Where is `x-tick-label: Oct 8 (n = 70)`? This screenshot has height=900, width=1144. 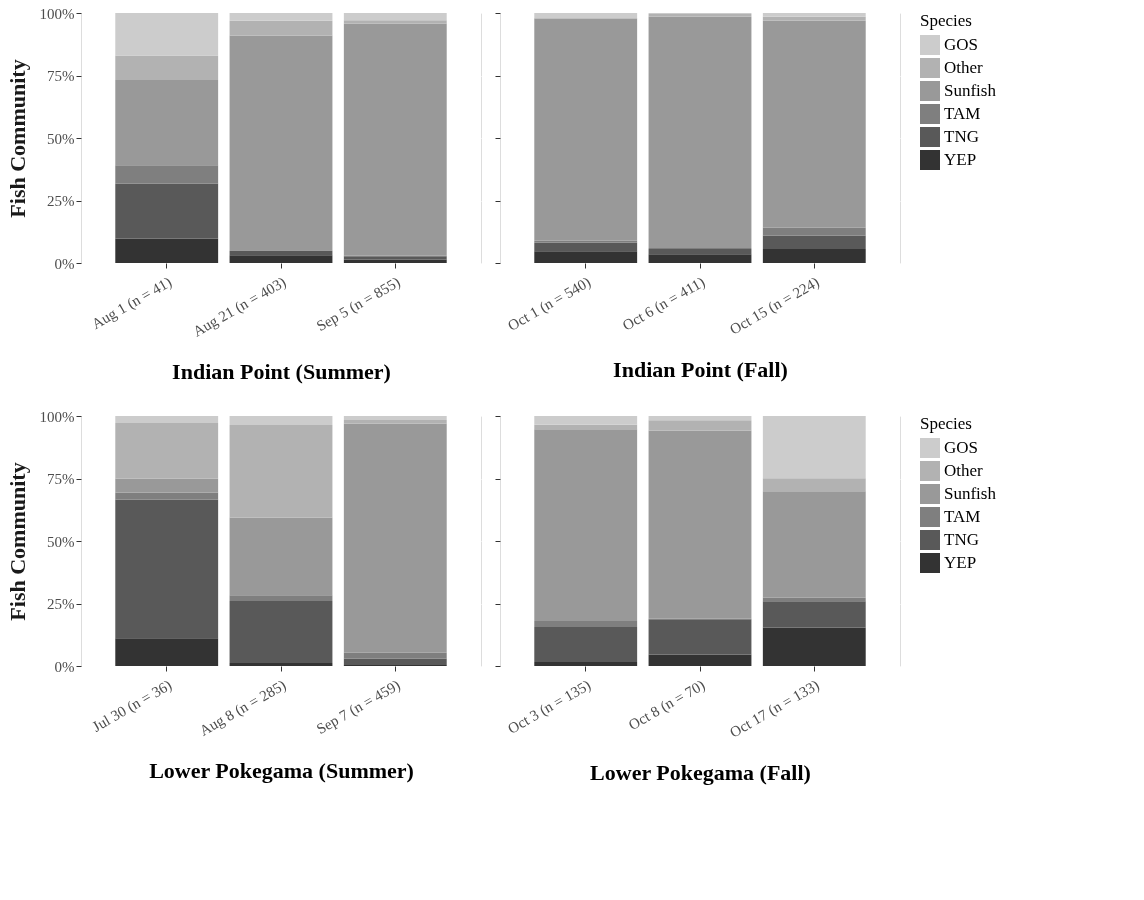 x-tick-label: Oct 8 (n = 70) is located at coordinates (666, 705).